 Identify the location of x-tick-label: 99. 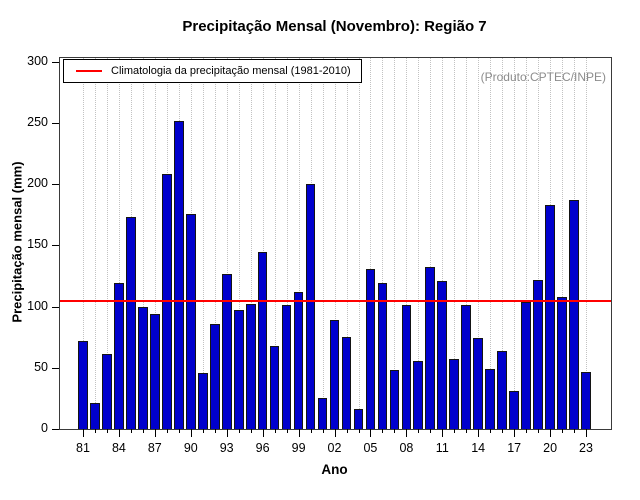
(298, 448).